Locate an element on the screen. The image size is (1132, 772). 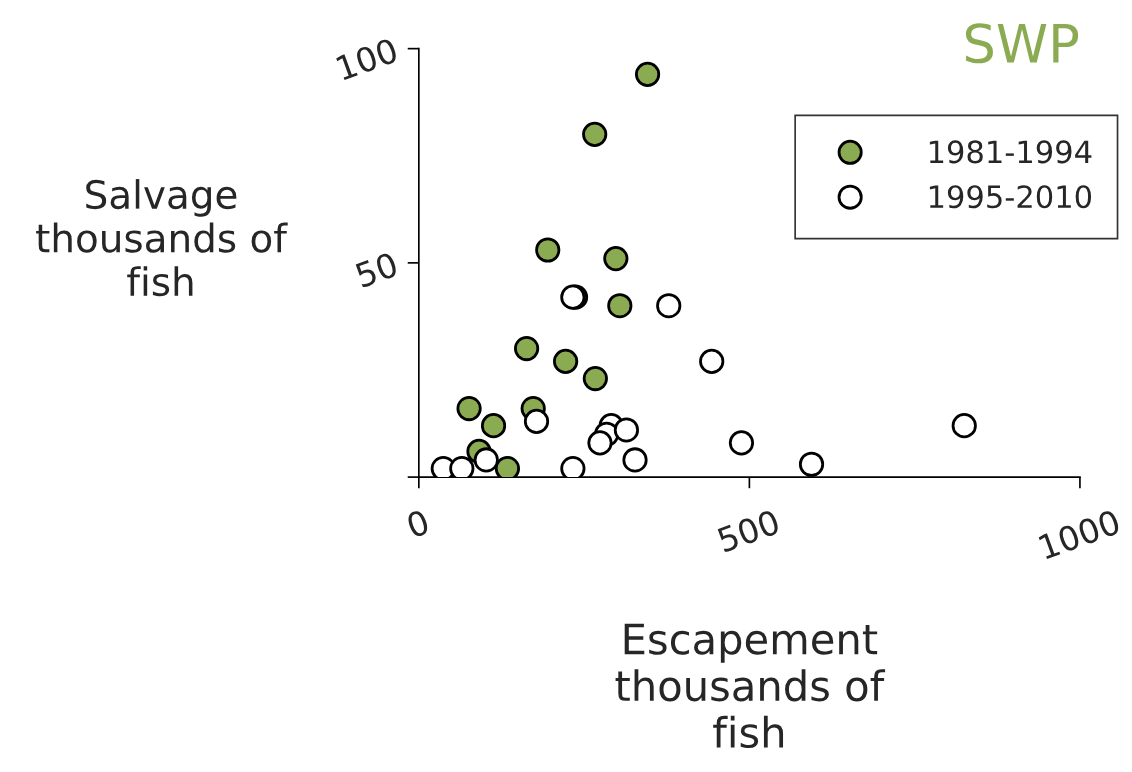
y-axis-title: Salvage thousands of fish is located at coordinates (162, 238).